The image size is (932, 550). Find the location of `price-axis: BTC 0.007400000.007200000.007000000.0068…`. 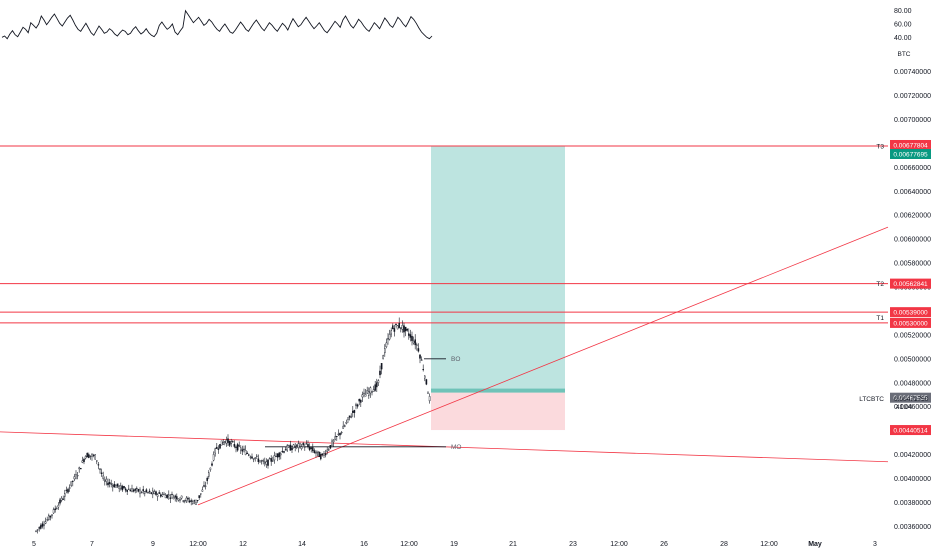

price-axis: BTC 0.007400000.007200000.007000000.0068… is located at coordinates (895, 291).